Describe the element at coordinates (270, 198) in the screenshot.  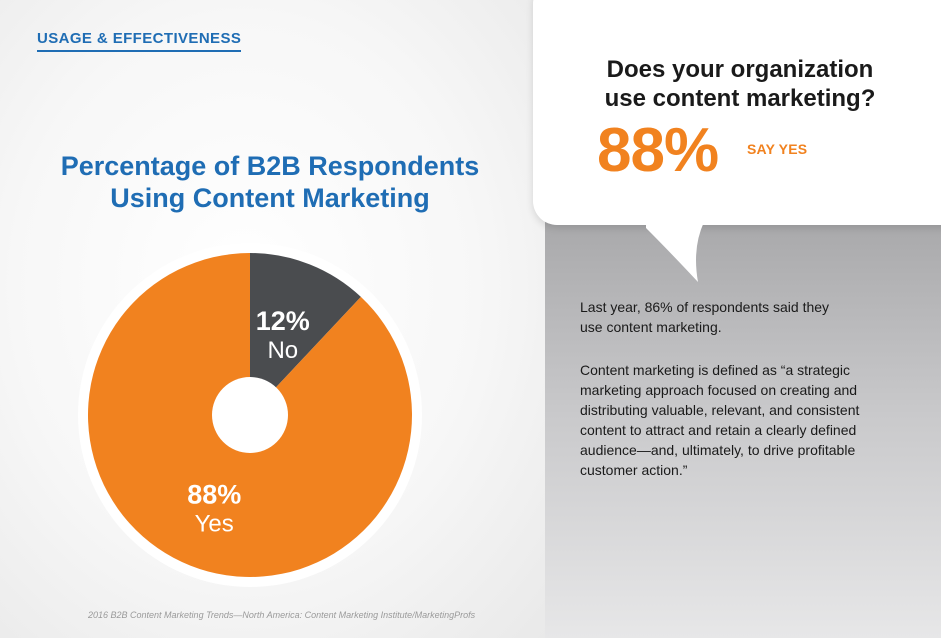
I see `chart-title-line2: Using Content Marketing` at that location.